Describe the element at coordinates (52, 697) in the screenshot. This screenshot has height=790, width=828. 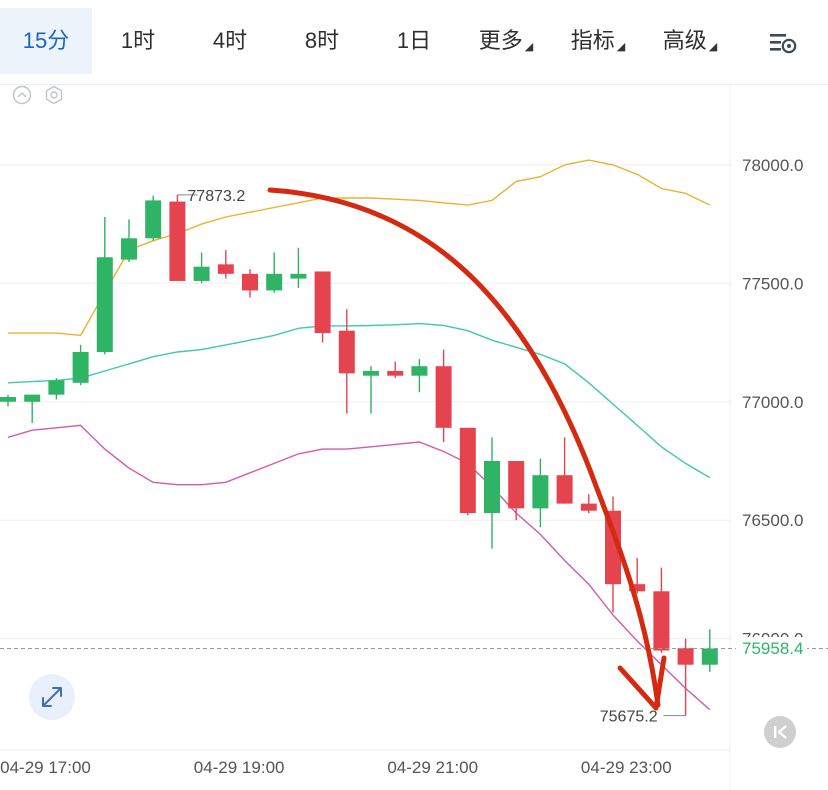
I see `expand-arrows-icon` at that location.